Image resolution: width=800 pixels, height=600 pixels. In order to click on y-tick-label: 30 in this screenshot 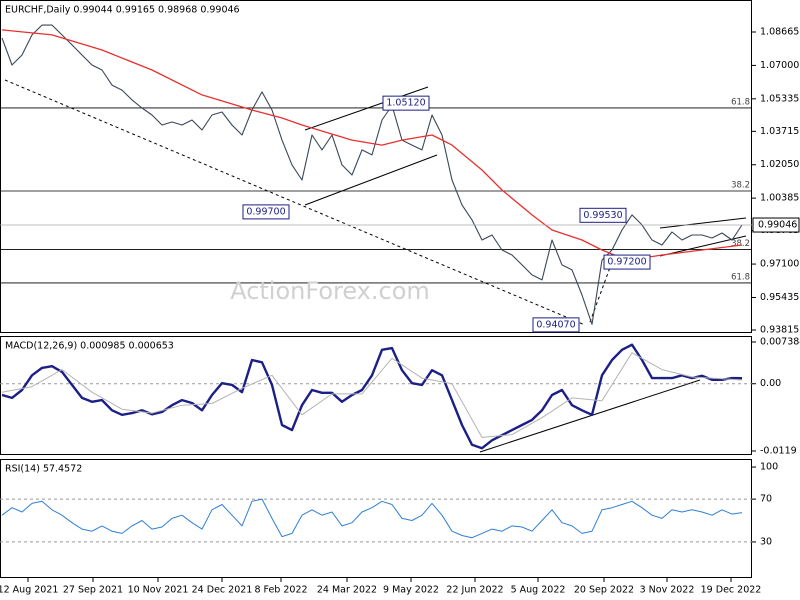, I will do `click(766, 541)`.